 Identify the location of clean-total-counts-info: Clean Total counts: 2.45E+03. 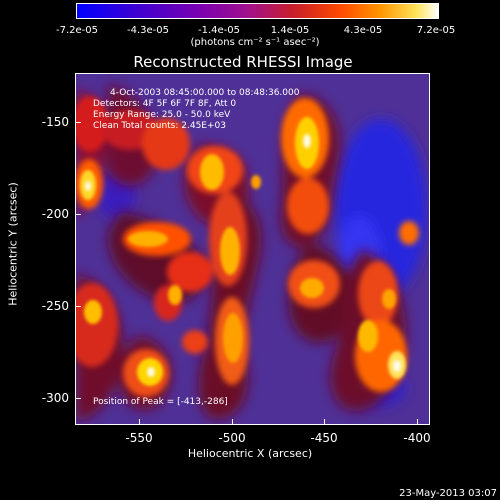
(159, 126).